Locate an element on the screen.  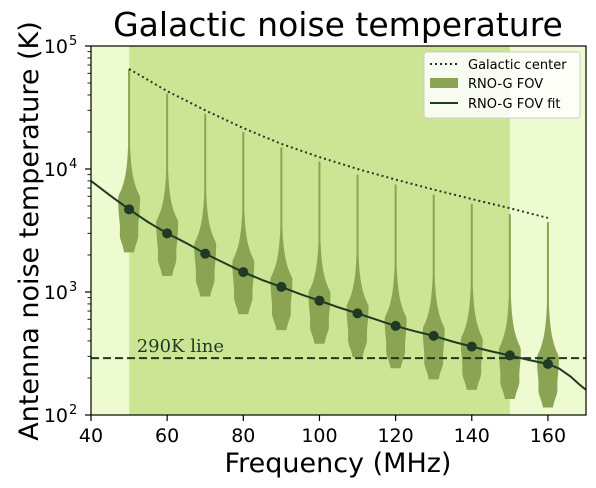
legend: Galactic center RNO-G FOV RNO-G FOV fit is located at coordinates (502, 85).